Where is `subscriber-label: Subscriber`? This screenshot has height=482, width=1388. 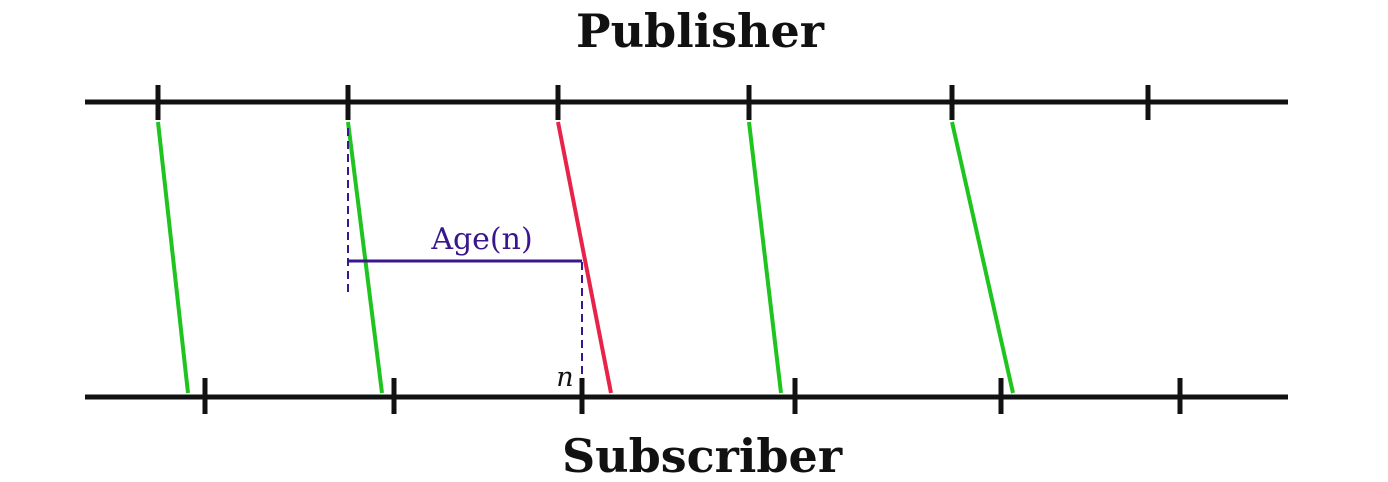
subscriber-label: Subscriber is located at coordinates (702, 455).